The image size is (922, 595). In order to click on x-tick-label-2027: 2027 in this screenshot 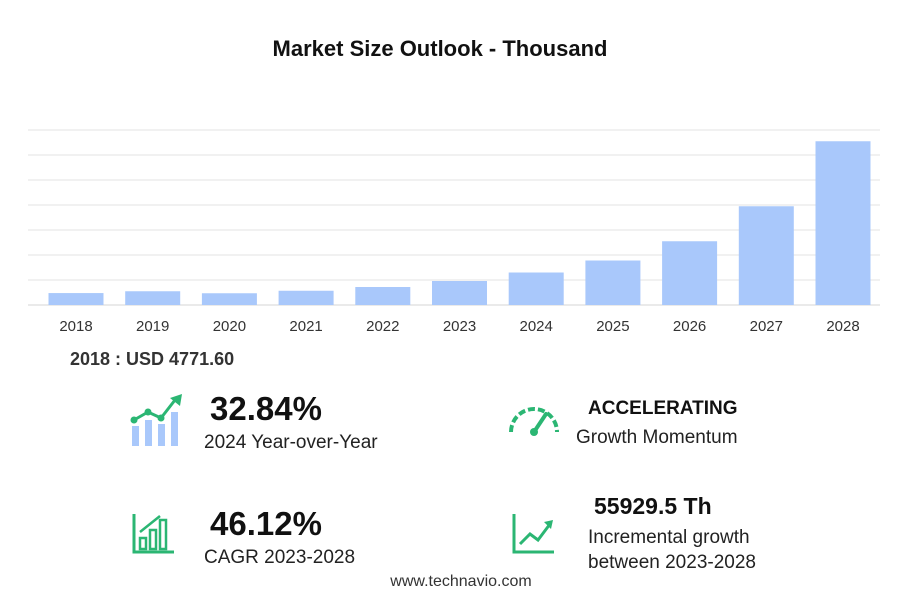, I will do `click(766, 326)`.